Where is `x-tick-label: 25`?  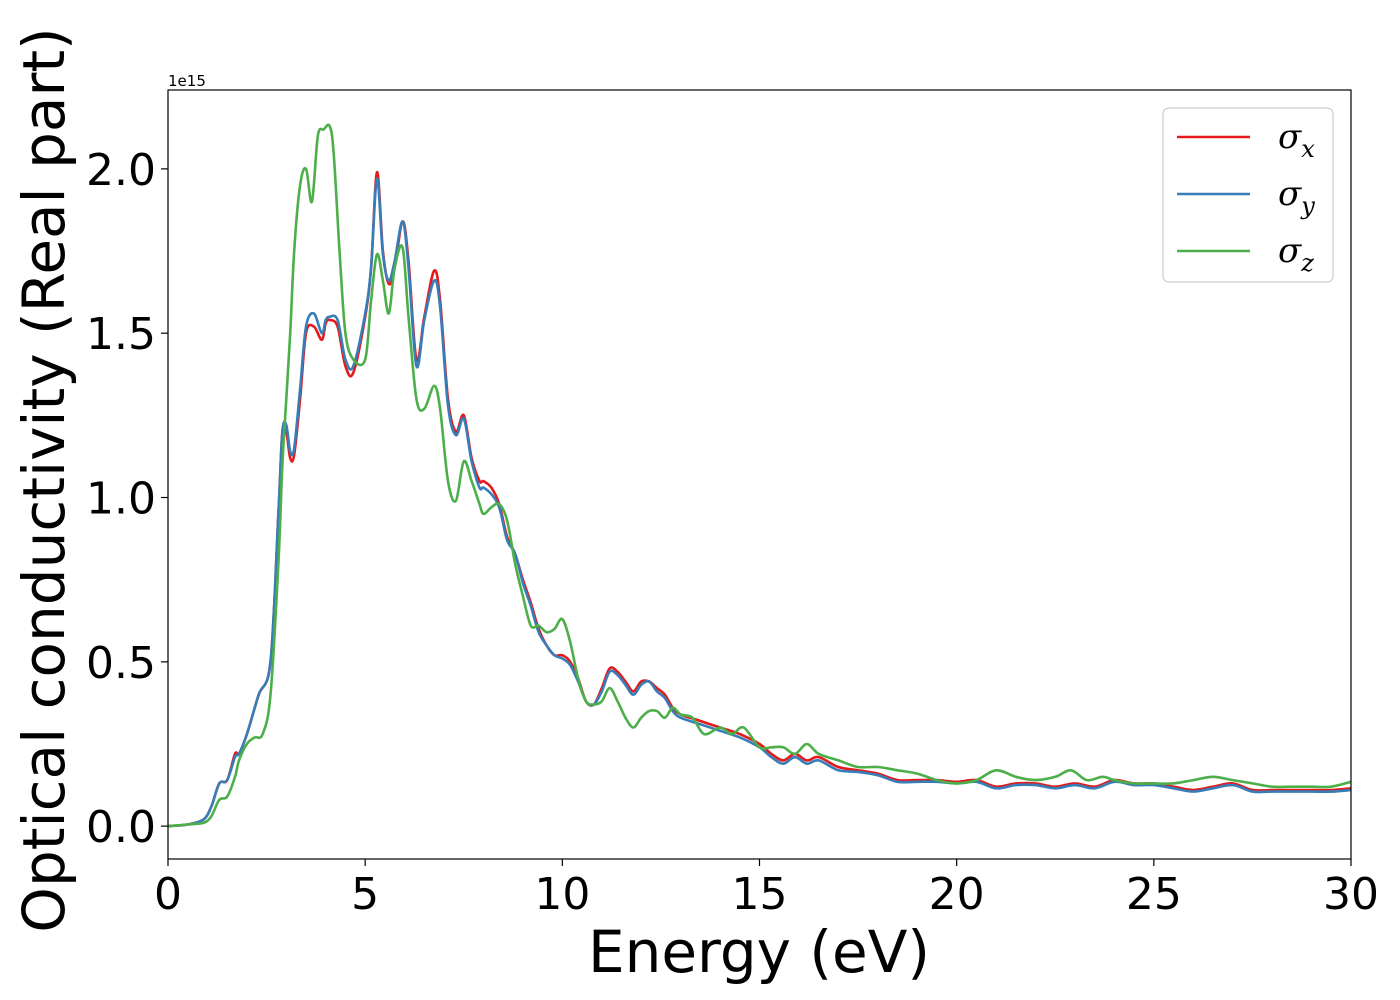
x-tick-label: 25 is located at coordinates (1154, 894).